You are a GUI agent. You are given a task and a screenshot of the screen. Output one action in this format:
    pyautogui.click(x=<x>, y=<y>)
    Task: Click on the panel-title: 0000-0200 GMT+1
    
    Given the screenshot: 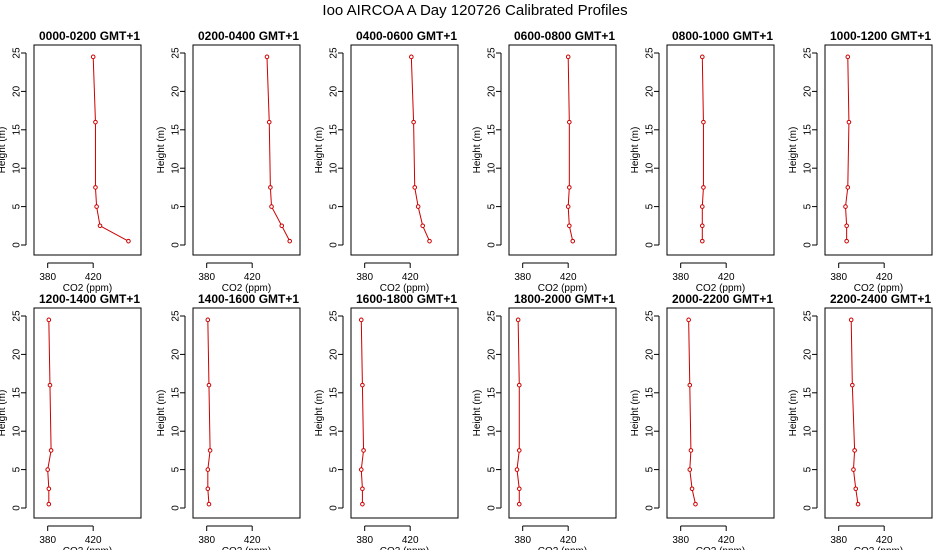 What is the action you would take?
    pyautogui.click(x=89, y=36)
    